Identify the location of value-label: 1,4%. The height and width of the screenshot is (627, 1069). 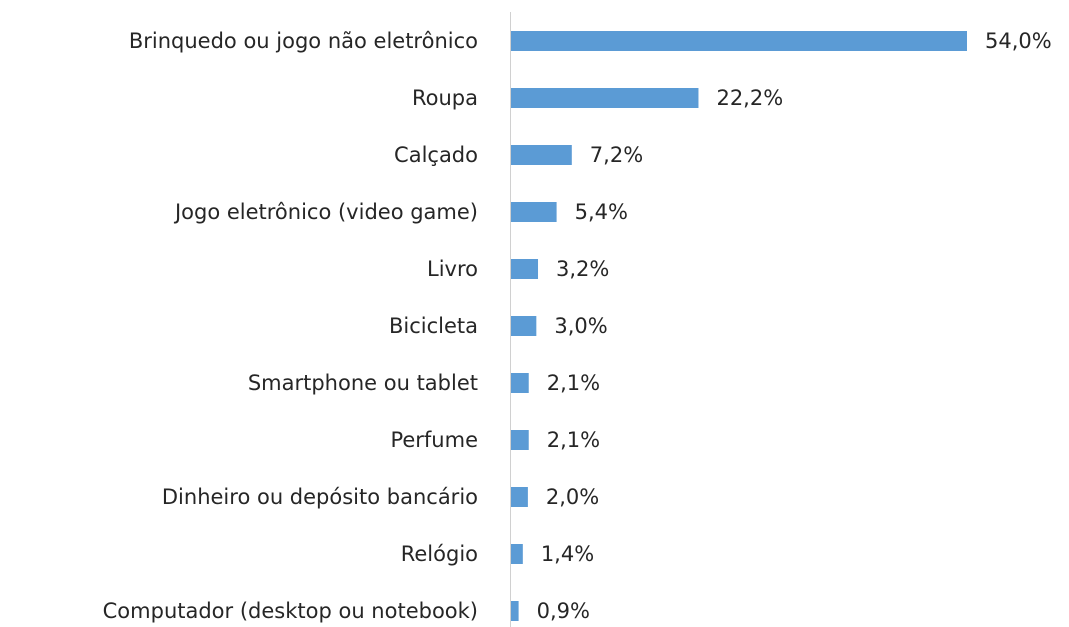
(567, 554).